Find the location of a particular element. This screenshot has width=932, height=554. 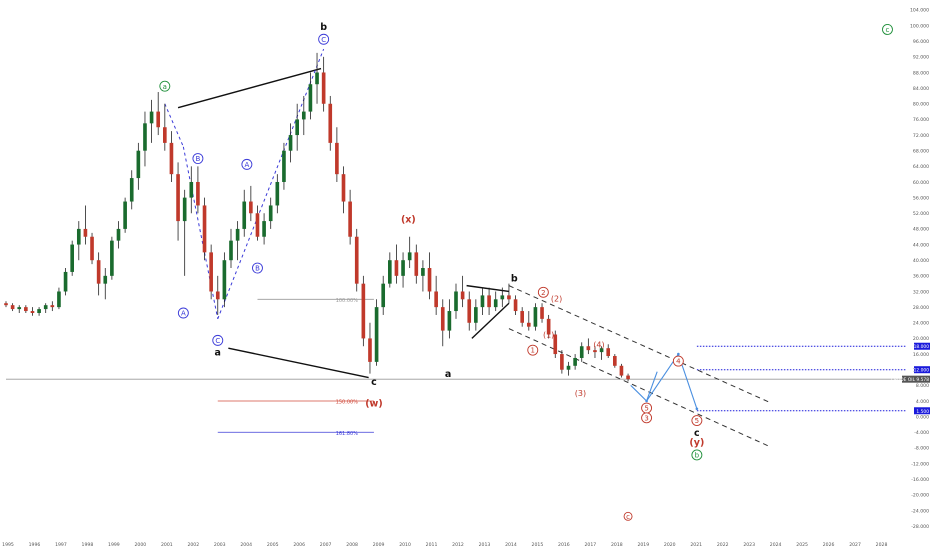

wave-label: b is located at coordinates (697, 456).